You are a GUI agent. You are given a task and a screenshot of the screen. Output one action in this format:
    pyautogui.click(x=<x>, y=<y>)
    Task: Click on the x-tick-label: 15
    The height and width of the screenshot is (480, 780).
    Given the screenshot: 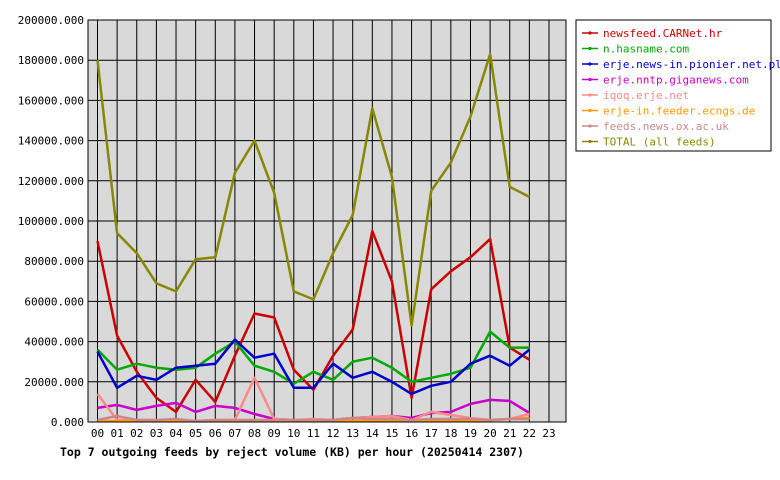 What is the action you would take?
    pyautogui.click(x=391, y=433)
    